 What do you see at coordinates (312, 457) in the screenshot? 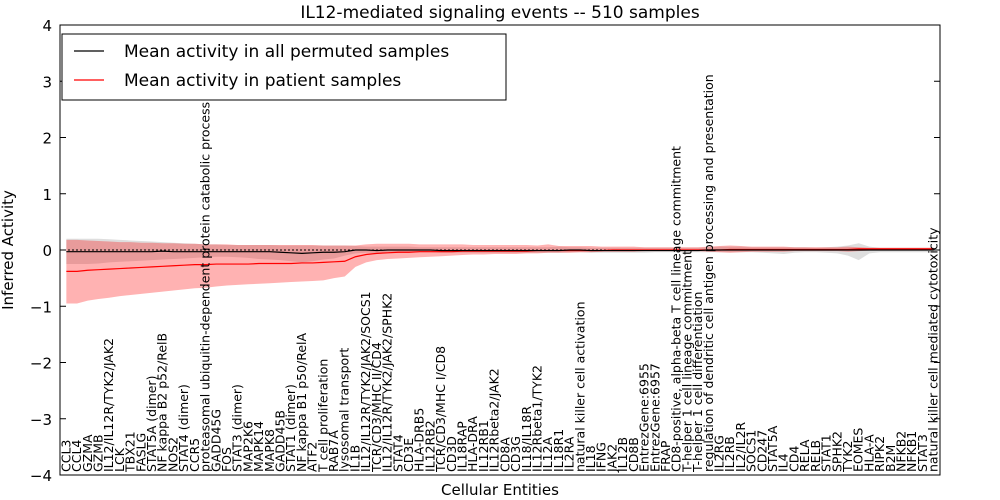
I see `x-tick-label: ATF2` at bounding box center [312, 457].